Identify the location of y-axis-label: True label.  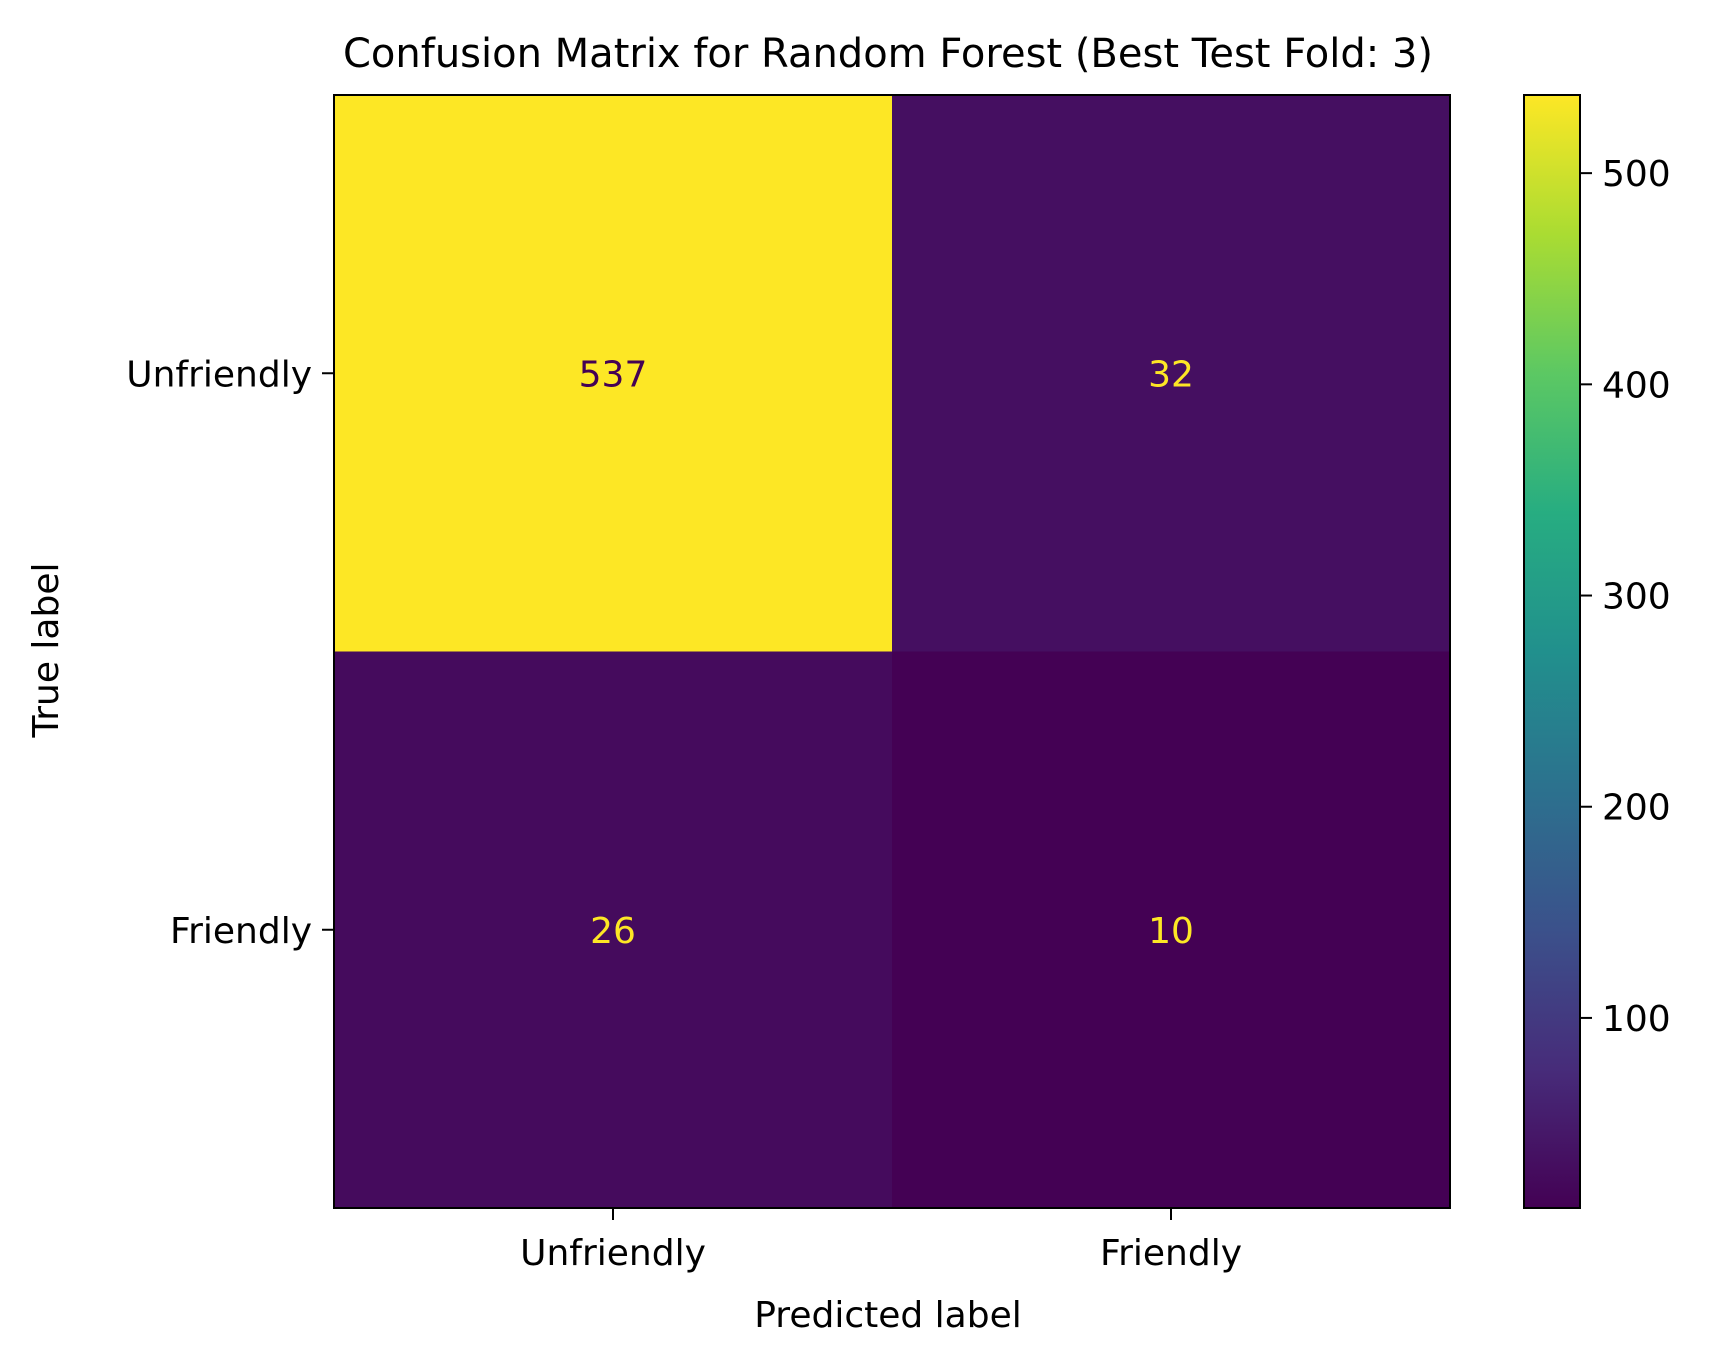
(46, 651).